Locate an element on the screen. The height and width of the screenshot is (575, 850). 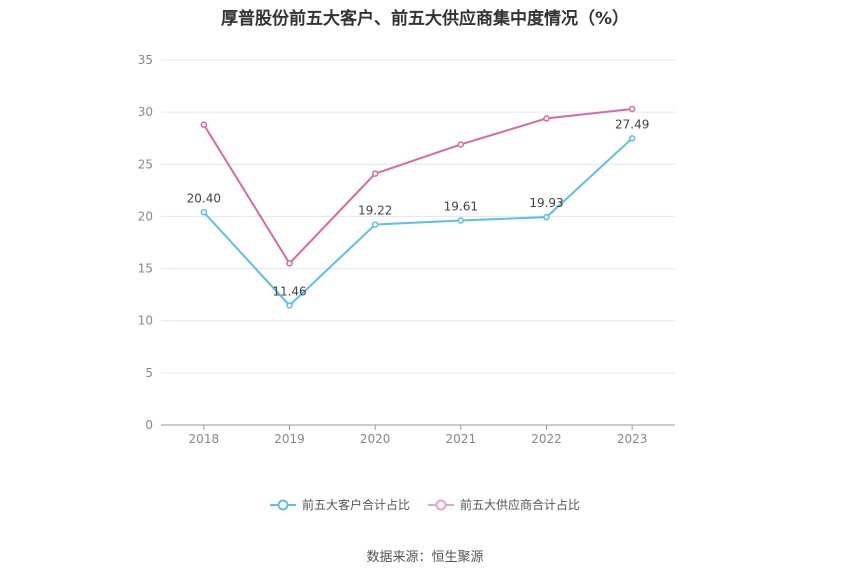
y-tick-label: 15 is located at coordinates (145, 269).